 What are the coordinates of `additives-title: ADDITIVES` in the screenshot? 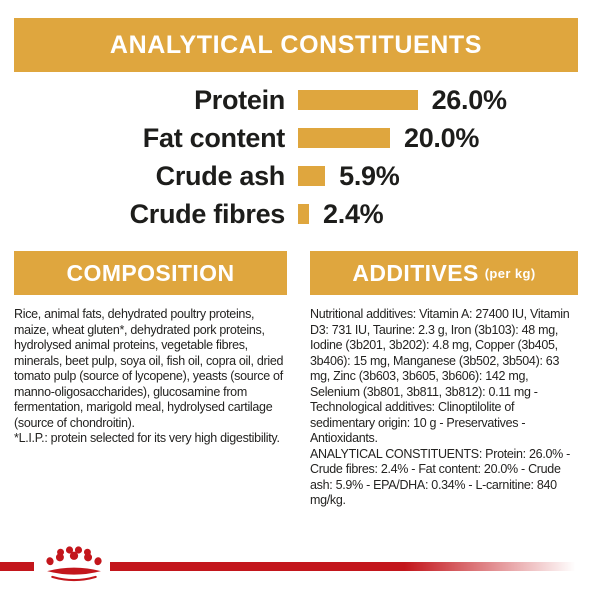 It's located at (415, 272).